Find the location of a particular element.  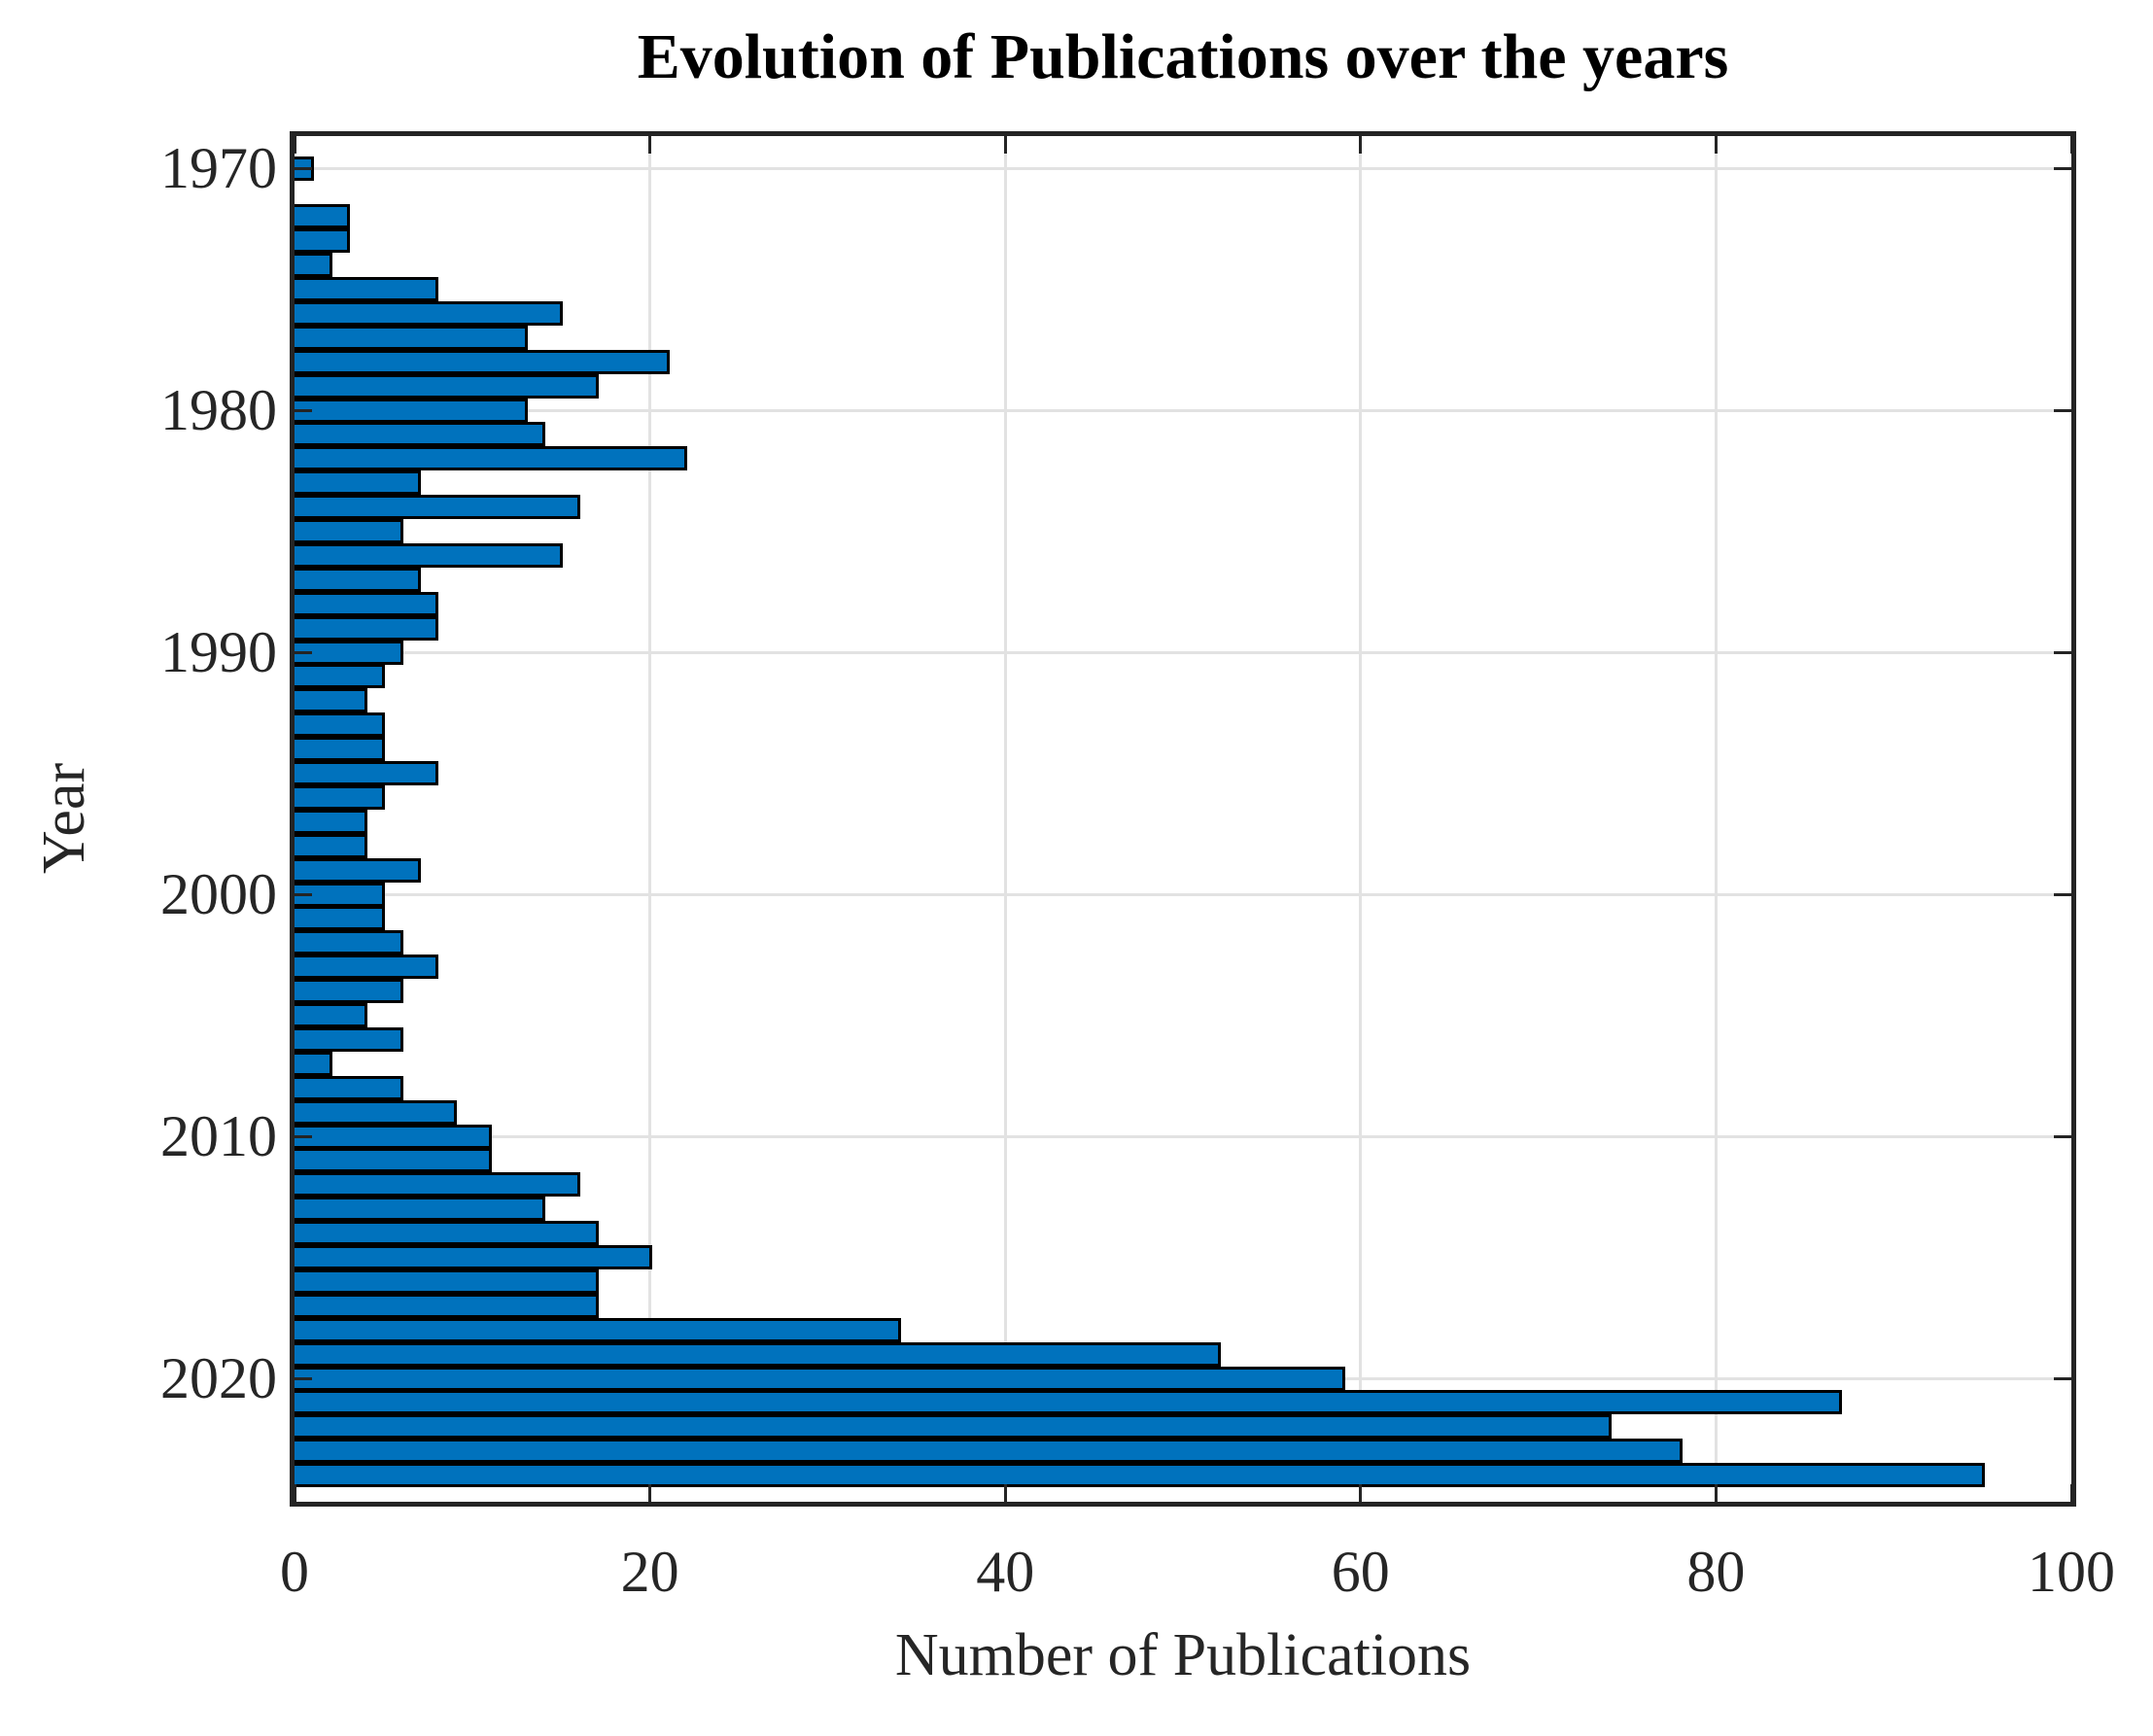

y-tick-right-2010 is located at coordinates (2062, 1136).